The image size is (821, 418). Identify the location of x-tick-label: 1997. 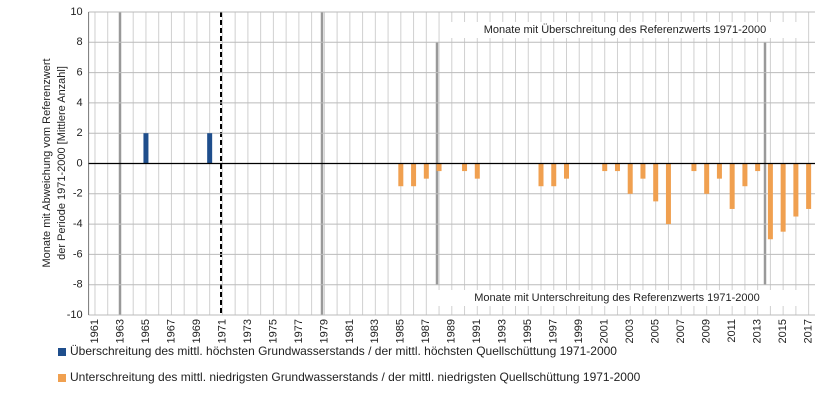
(554, 331).